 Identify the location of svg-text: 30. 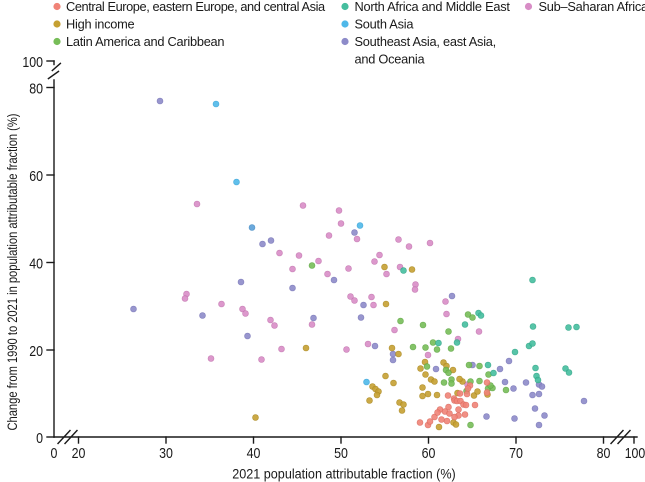
(166, 453).